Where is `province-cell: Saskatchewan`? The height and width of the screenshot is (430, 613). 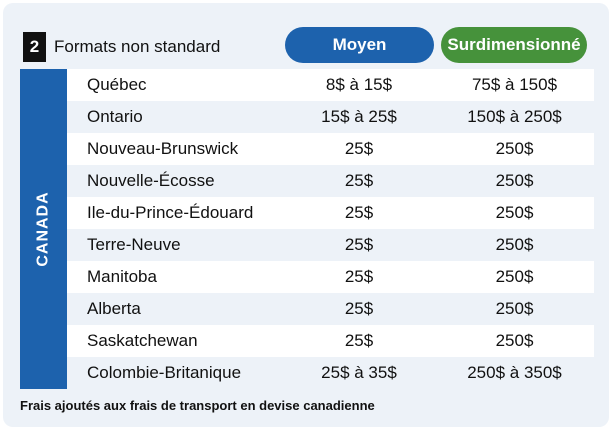 province-cell: Saskatchewan is located at coordinates (142, 340).